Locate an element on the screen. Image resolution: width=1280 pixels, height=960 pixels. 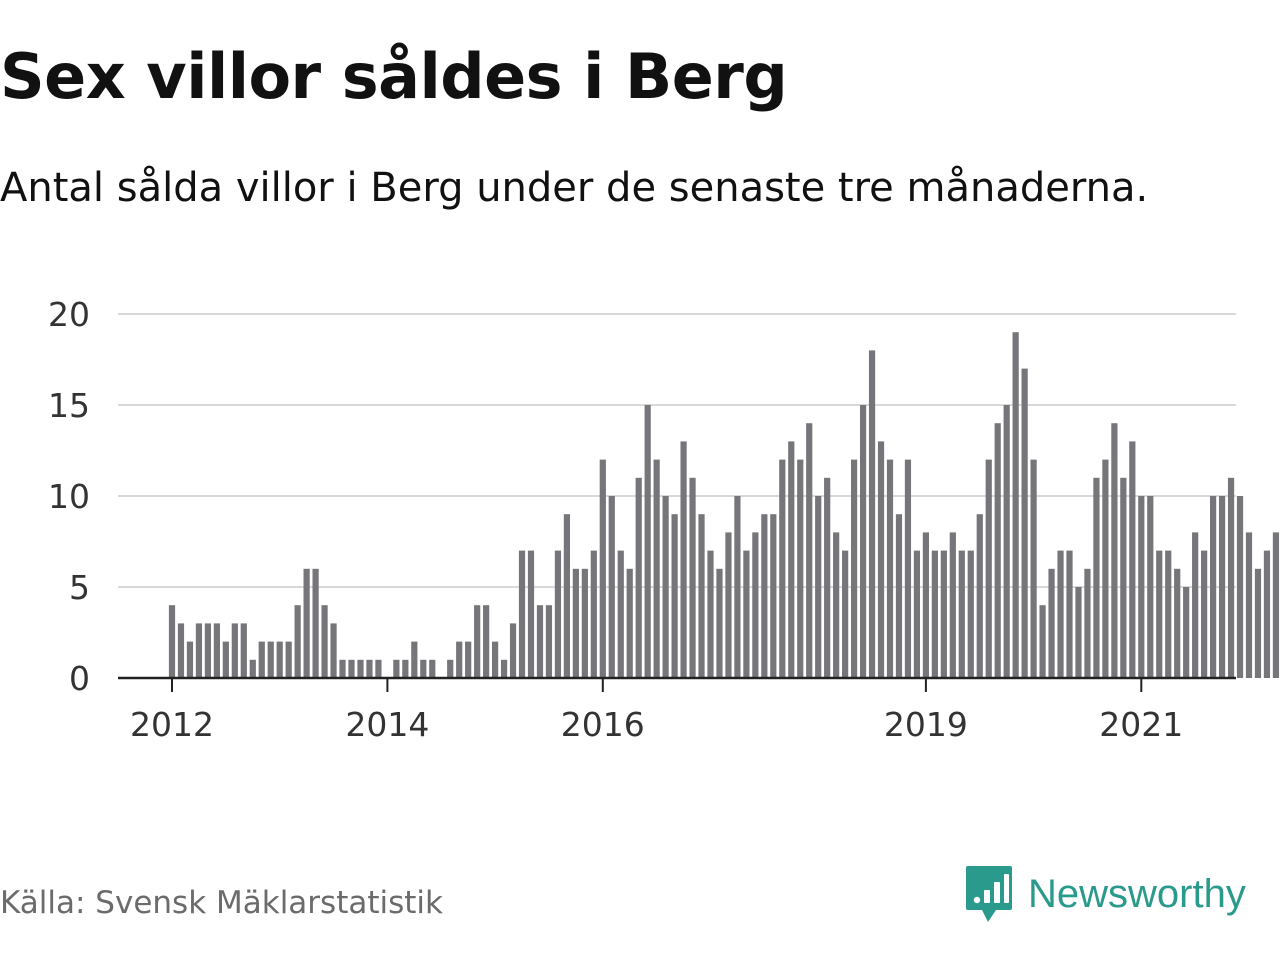
x-tick-label: 2019 is located at coordinates (926, 724).